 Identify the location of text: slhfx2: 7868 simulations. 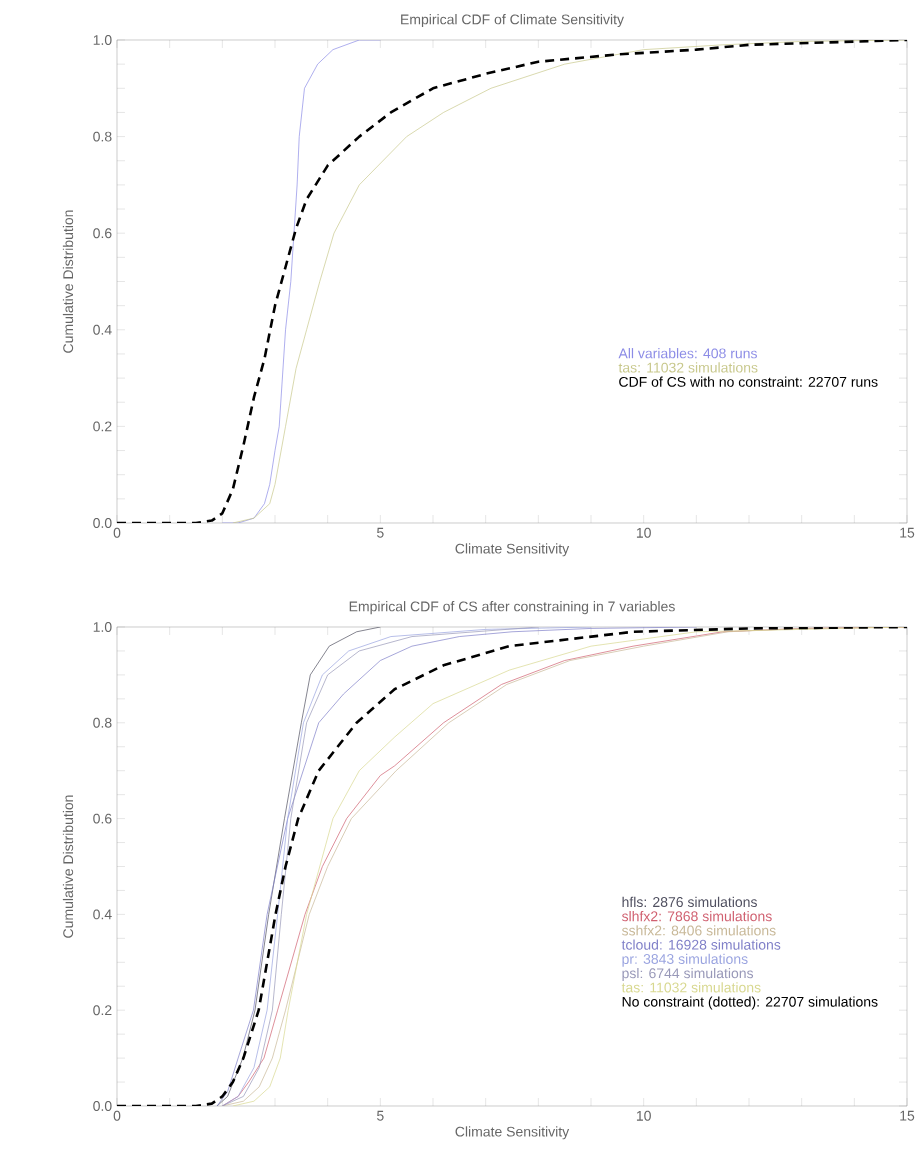
(696, 916).